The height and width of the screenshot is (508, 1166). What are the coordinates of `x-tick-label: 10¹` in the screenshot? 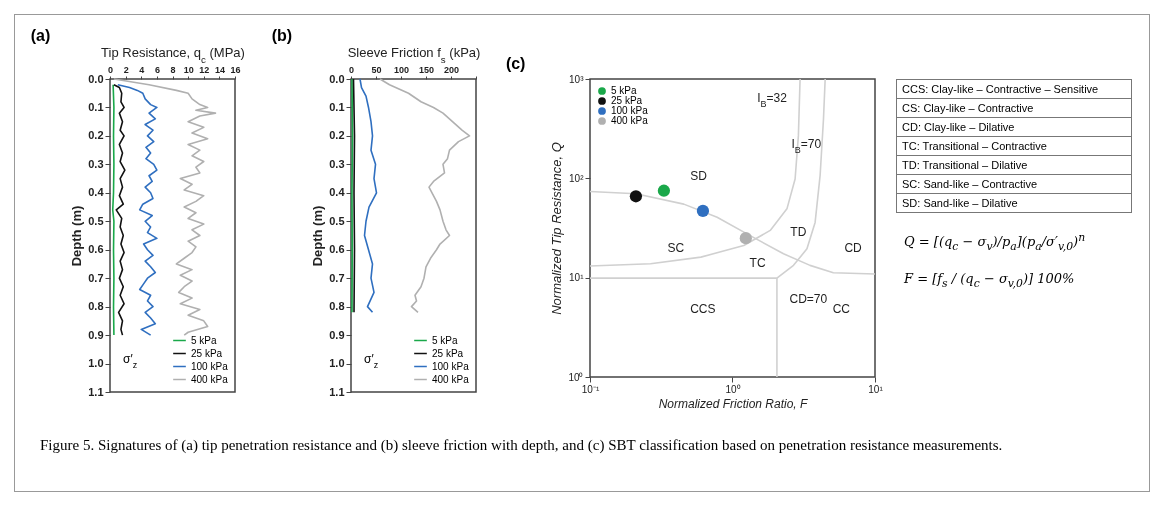 It's located at (876, 389).